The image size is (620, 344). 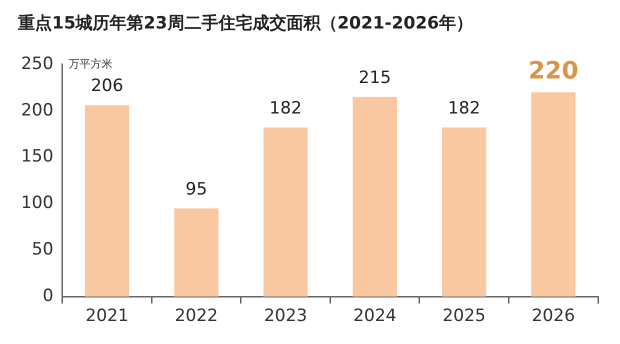 I want to click on y-tick-label: 150, so click(x=37, y=156).